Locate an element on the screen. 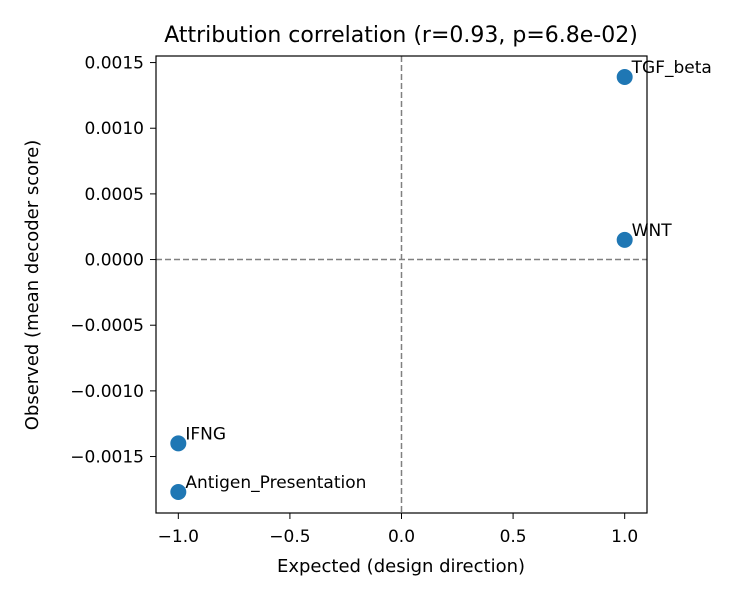 This screenshot has width=750, height=600. x-tick-label: −1.0 is located at coordinates (178, 537).